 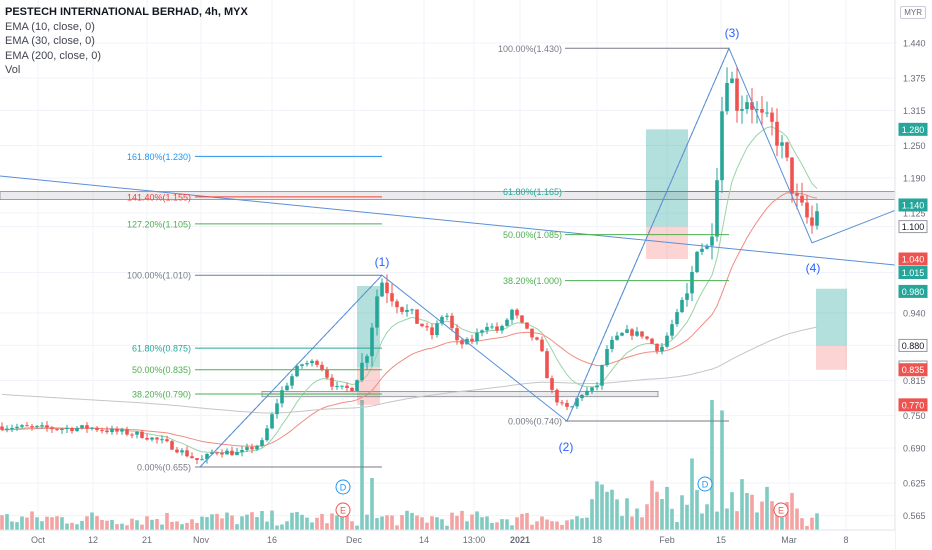 I want to click on time-tick-7: 13:00, so click(x=474, y=540).